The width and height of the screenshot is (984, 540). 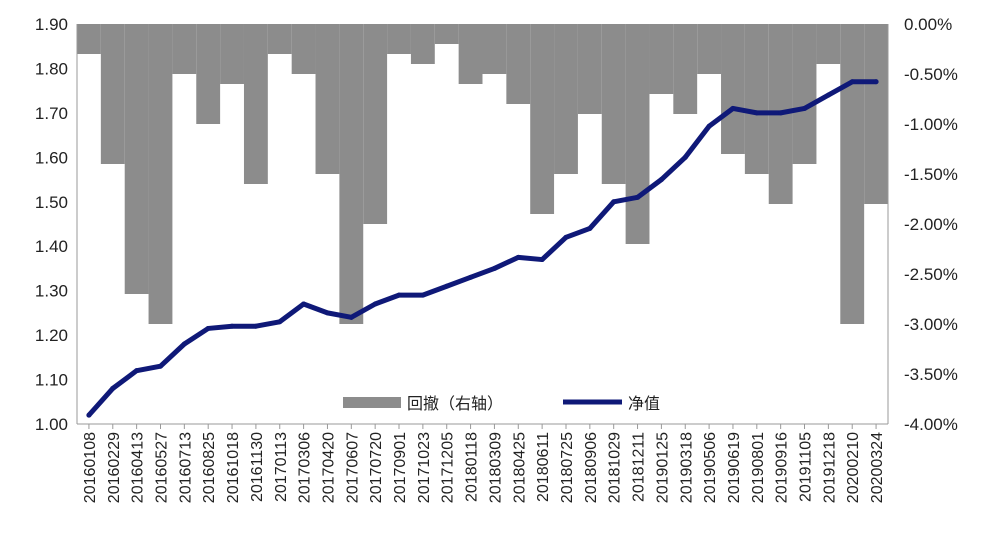 What do you see at coordinates (233, 467) in the screenshot?
I see `x-tick-label: 20161018` at bounding box center [233, 467].